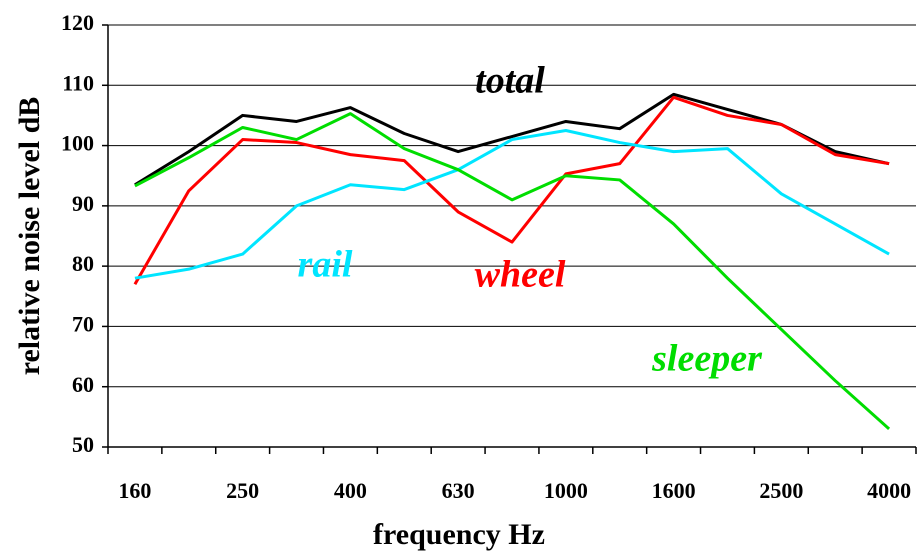 The height and width of the screenshot is (553, 919). Describe the element at coordinates (29, 236) in the screenshot. I see `y-axis-title: relative noise level dB` at that location.